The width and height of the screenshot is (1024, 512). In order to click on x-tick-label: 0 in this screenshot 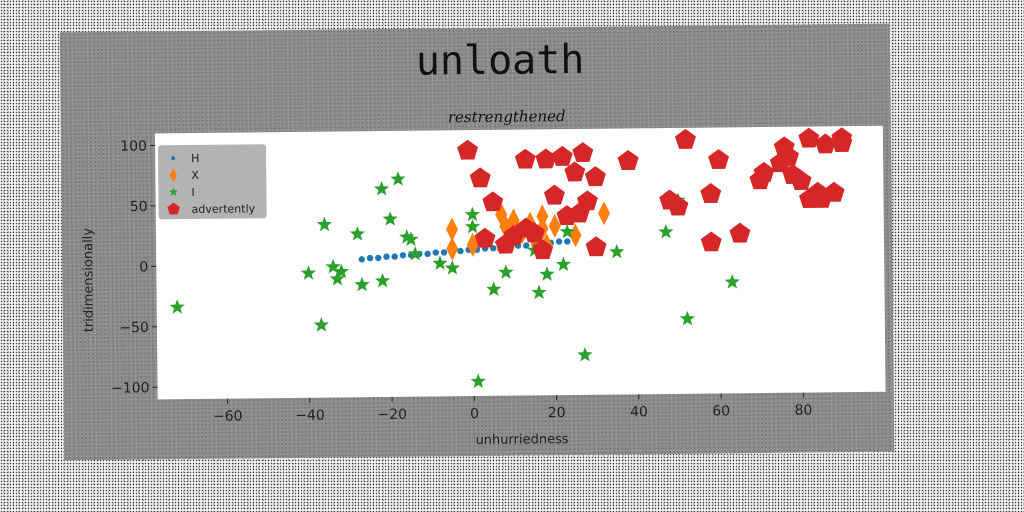, I will do `click(474, 414)`.